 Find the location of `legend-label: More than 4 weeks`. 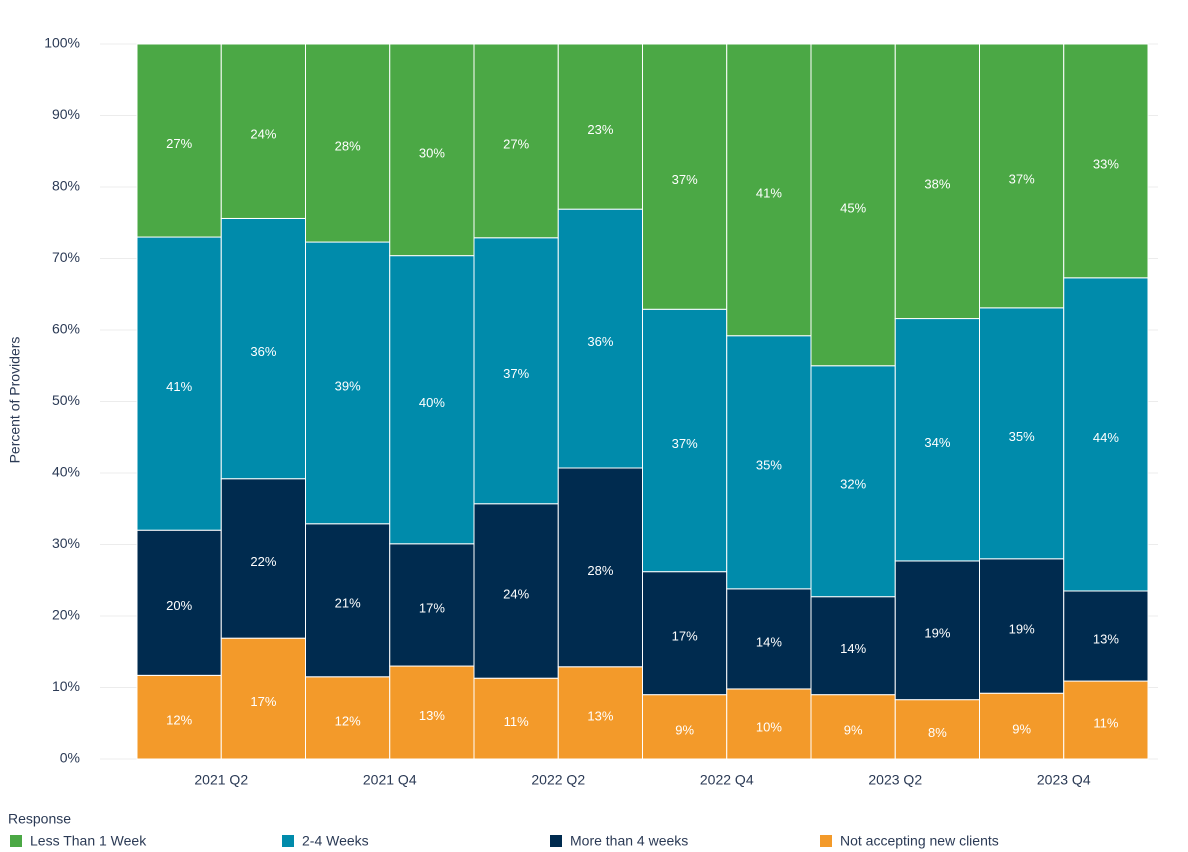

legend-label: More than 4 weeks is located at coordinates (629, 841).